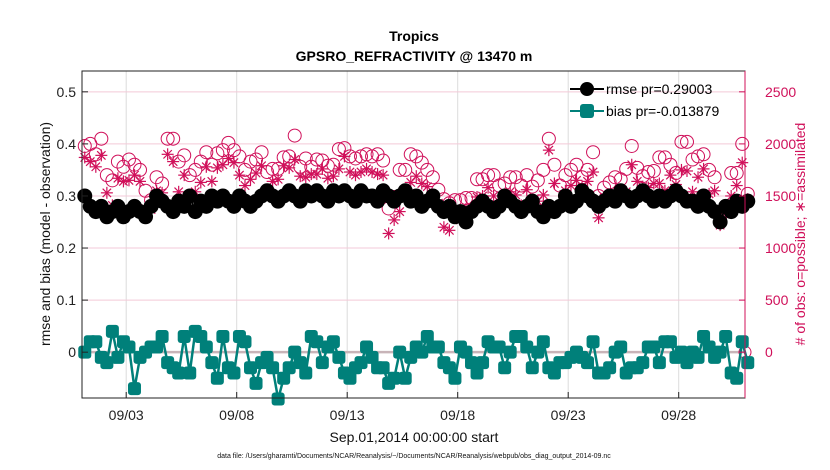 This screenshot has height=470, width=830. I want to click on legend: rmse pr=0.29003 bias pr=-0.013879, so click(644, 100).